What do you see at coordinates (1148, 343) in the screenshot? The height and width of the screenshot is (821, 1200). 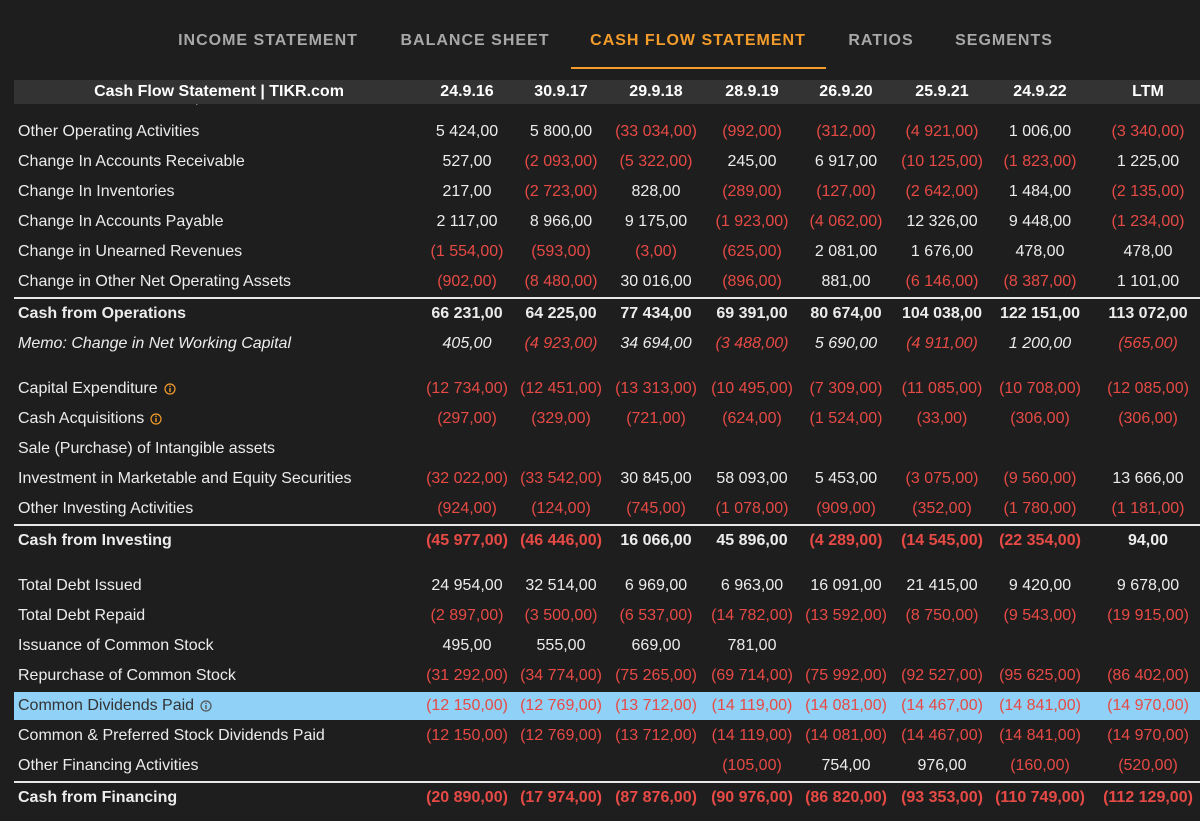 I see `cell-value: (565,00)` at bounding box center [1148, 343].